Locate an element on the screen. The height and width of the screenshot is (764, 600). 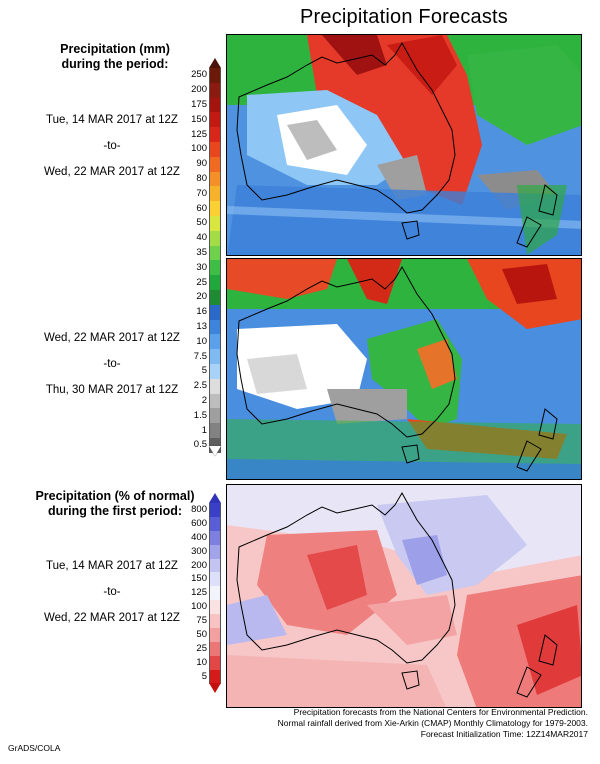
pct-scale-tick-label: 50 is located at coordinates (201, 635).